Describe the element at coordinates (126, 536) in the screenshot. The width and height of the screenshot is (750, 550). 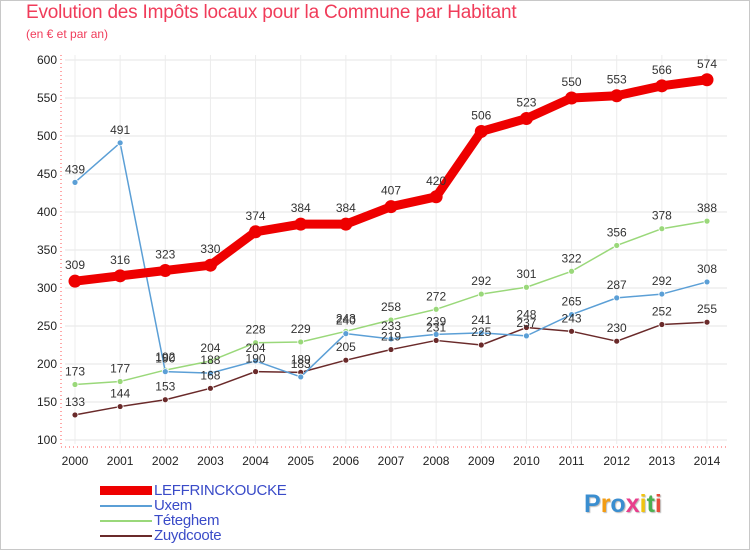
I see `legend-swatch-zuydcoote` at that location.